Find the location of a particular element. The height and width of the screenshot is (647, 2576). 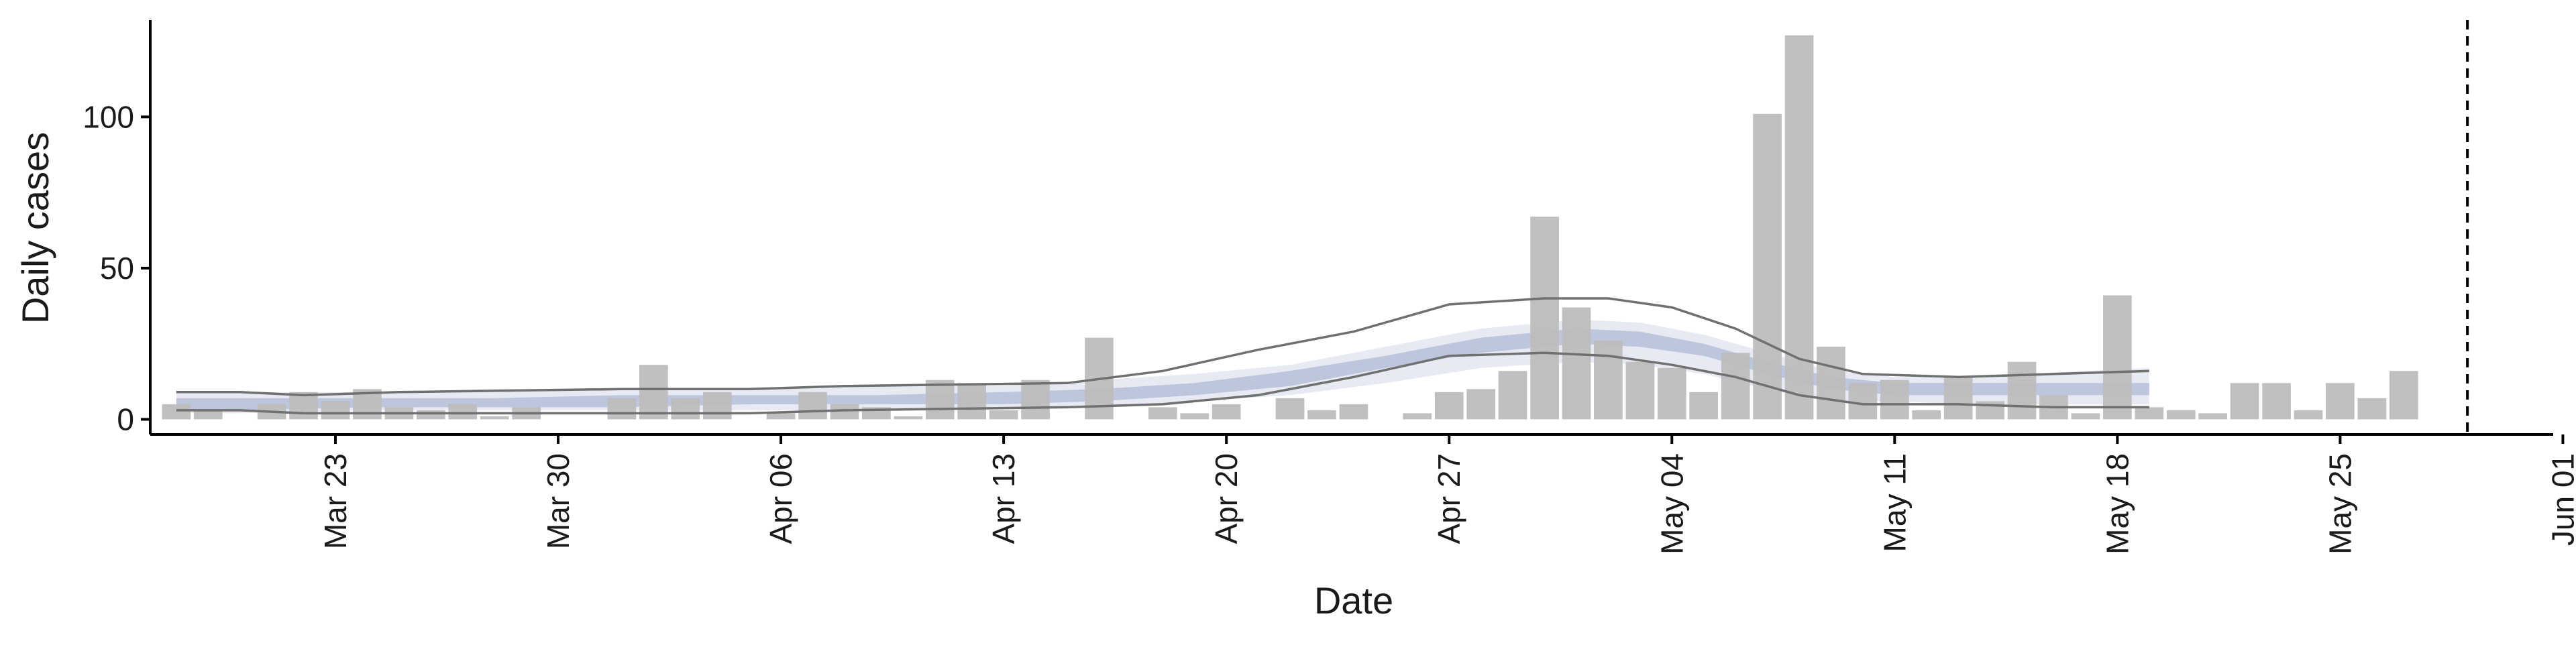

y-axis-title: Daily cases is located at coordinates (35, 228).